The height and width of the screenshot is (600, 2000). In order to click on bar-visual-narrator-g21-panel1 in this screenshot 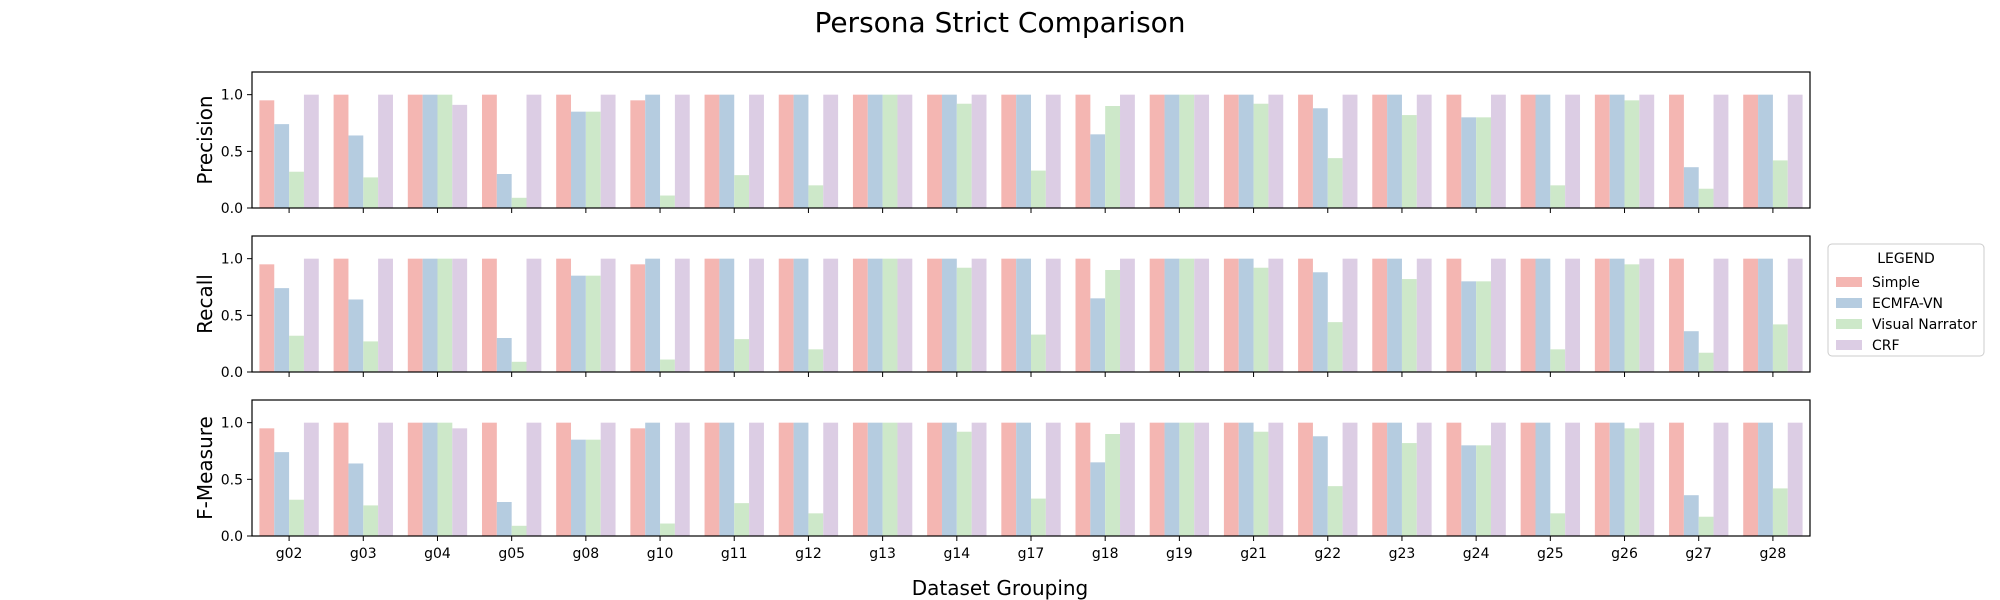, I will do `click(1261, 155)`.